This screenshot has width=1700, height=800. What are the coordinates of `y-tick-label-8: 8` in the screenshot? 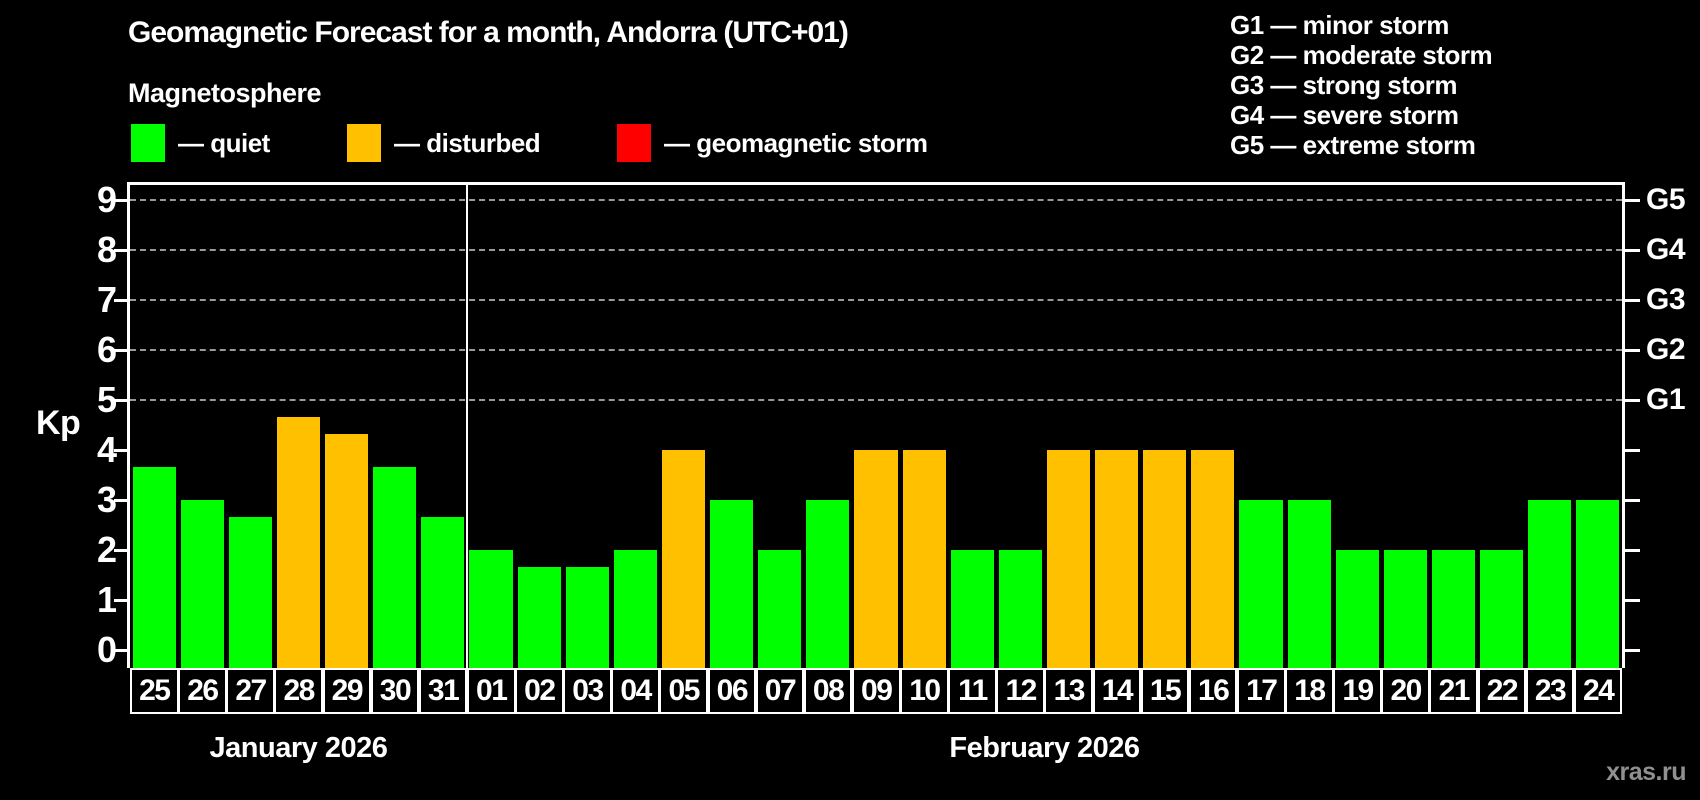 It's located at (106, 249).